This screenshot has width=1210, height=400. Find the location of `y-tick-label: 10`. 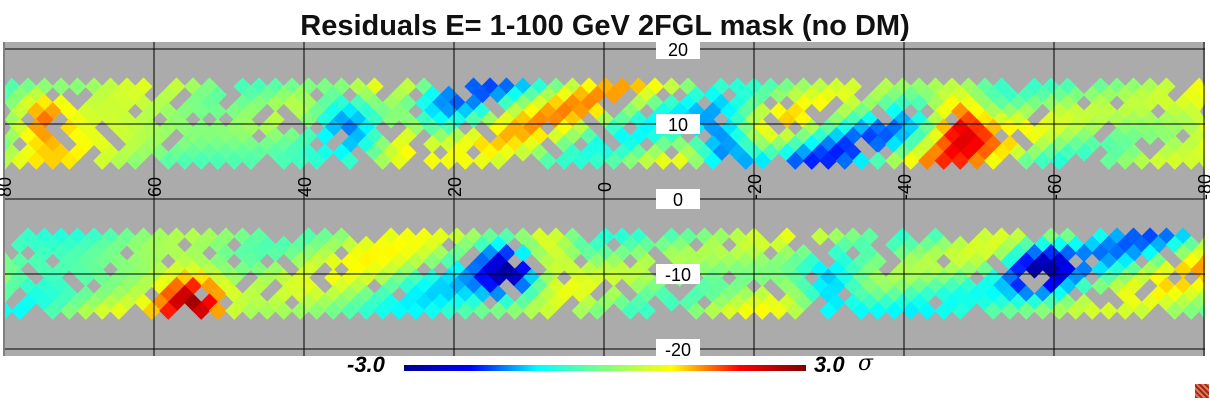

y-tick-label: 10 is located at coordinates (678, 125).